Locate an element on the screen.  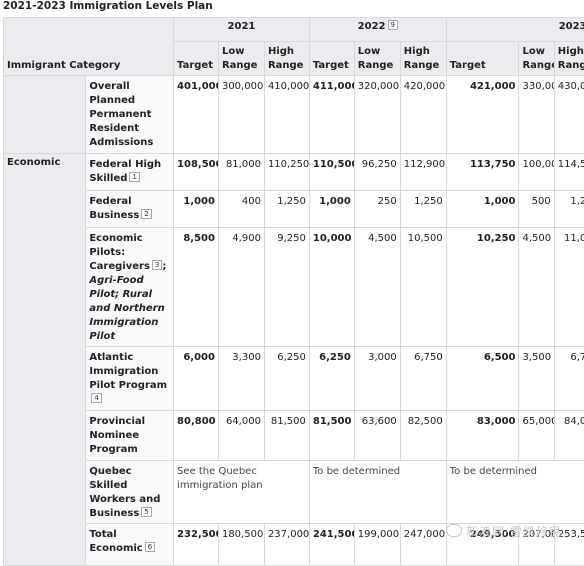
value-cell: 180,500 is located at coordinates (241, 545).